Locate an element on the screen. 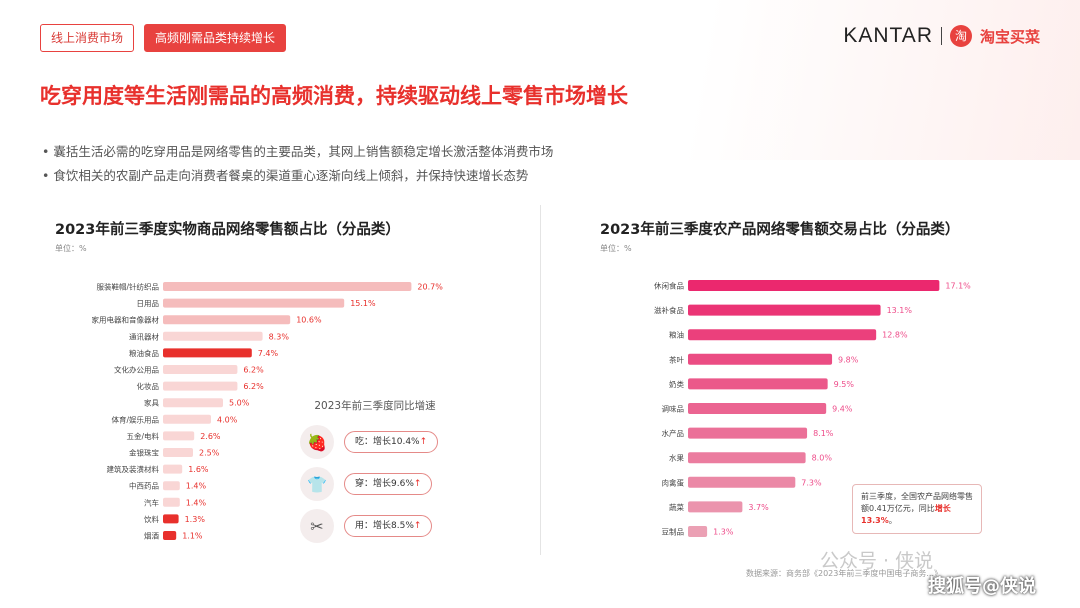 This screenshot has width=1080, height=608. category-label: 滋补食品 is located at coordinates (669, 310).